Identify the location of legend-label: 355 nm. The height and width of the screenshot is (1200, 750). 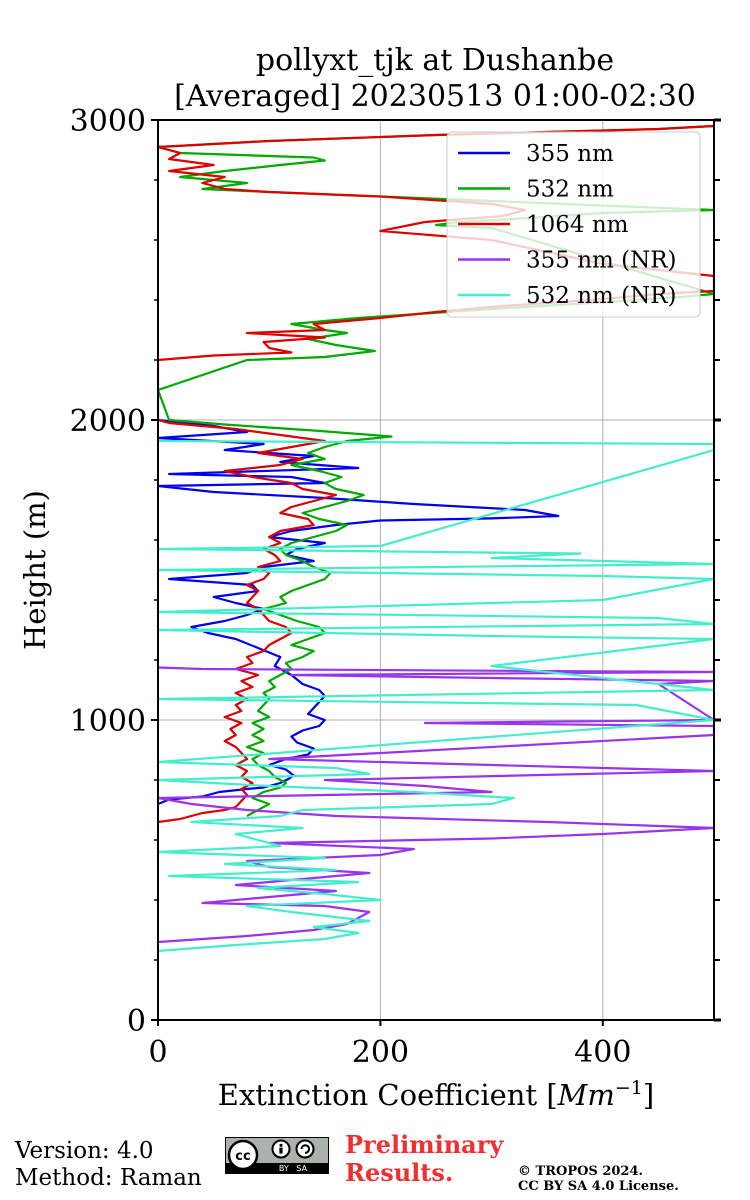
(570, 154).